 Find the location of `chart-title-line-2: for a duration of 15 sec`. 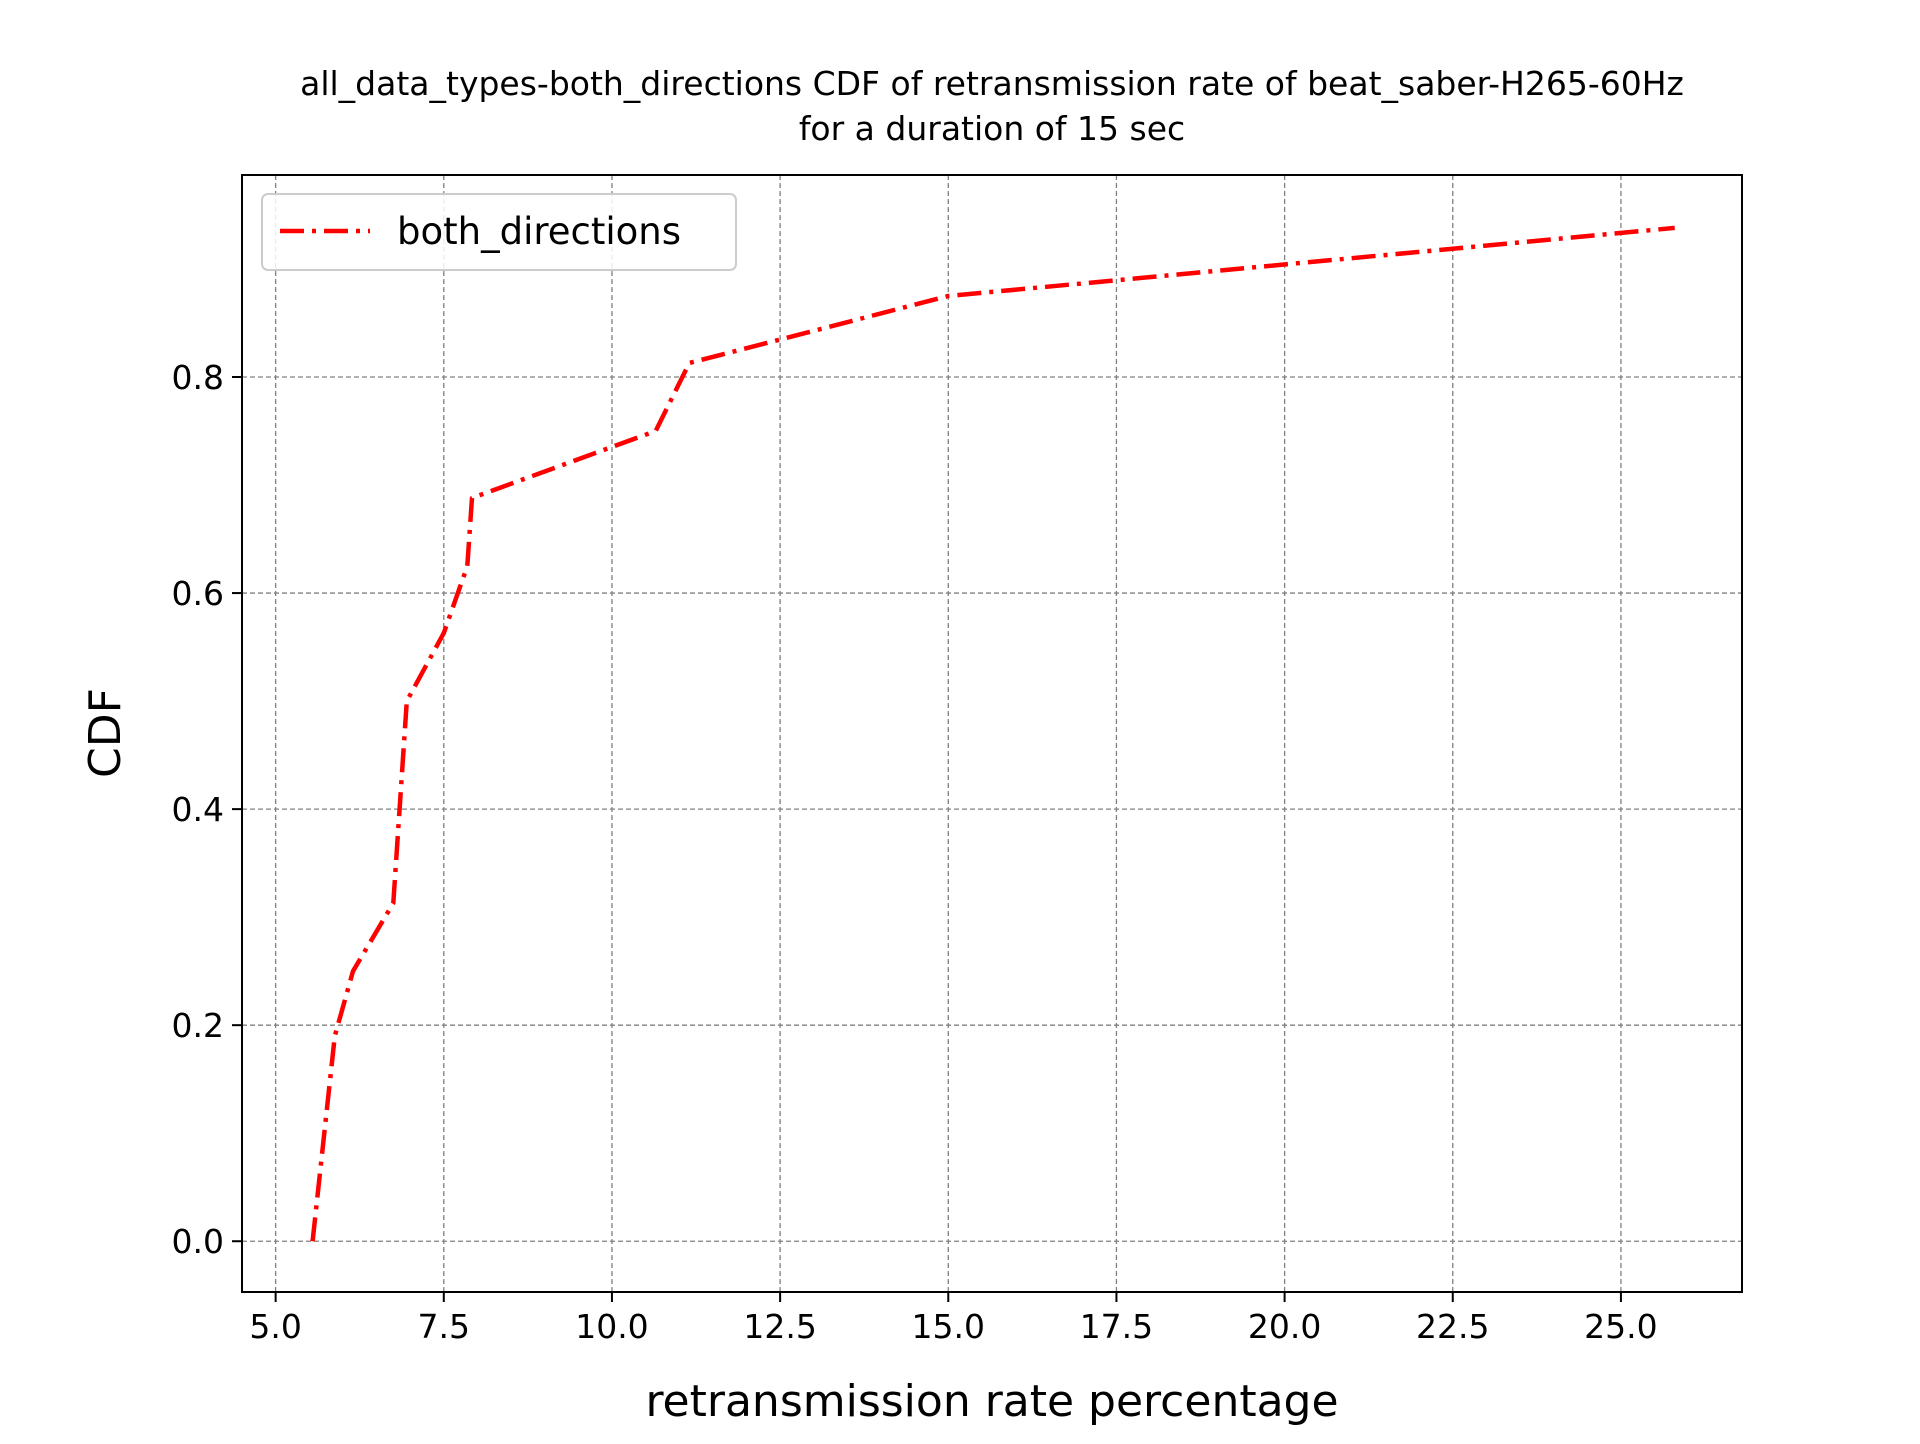

chart-title-line-2: for a duration of 15 sec is located at coordinates (992, 128).